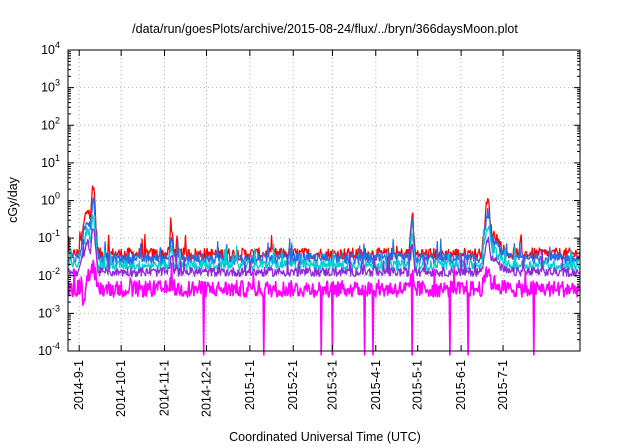 Image resolution: width=640 pixels, height=448 pixels. Describe the element at coordinates (503, 385) in the screenshot. I see `x-tick-label: 2015-7-1` at that location.